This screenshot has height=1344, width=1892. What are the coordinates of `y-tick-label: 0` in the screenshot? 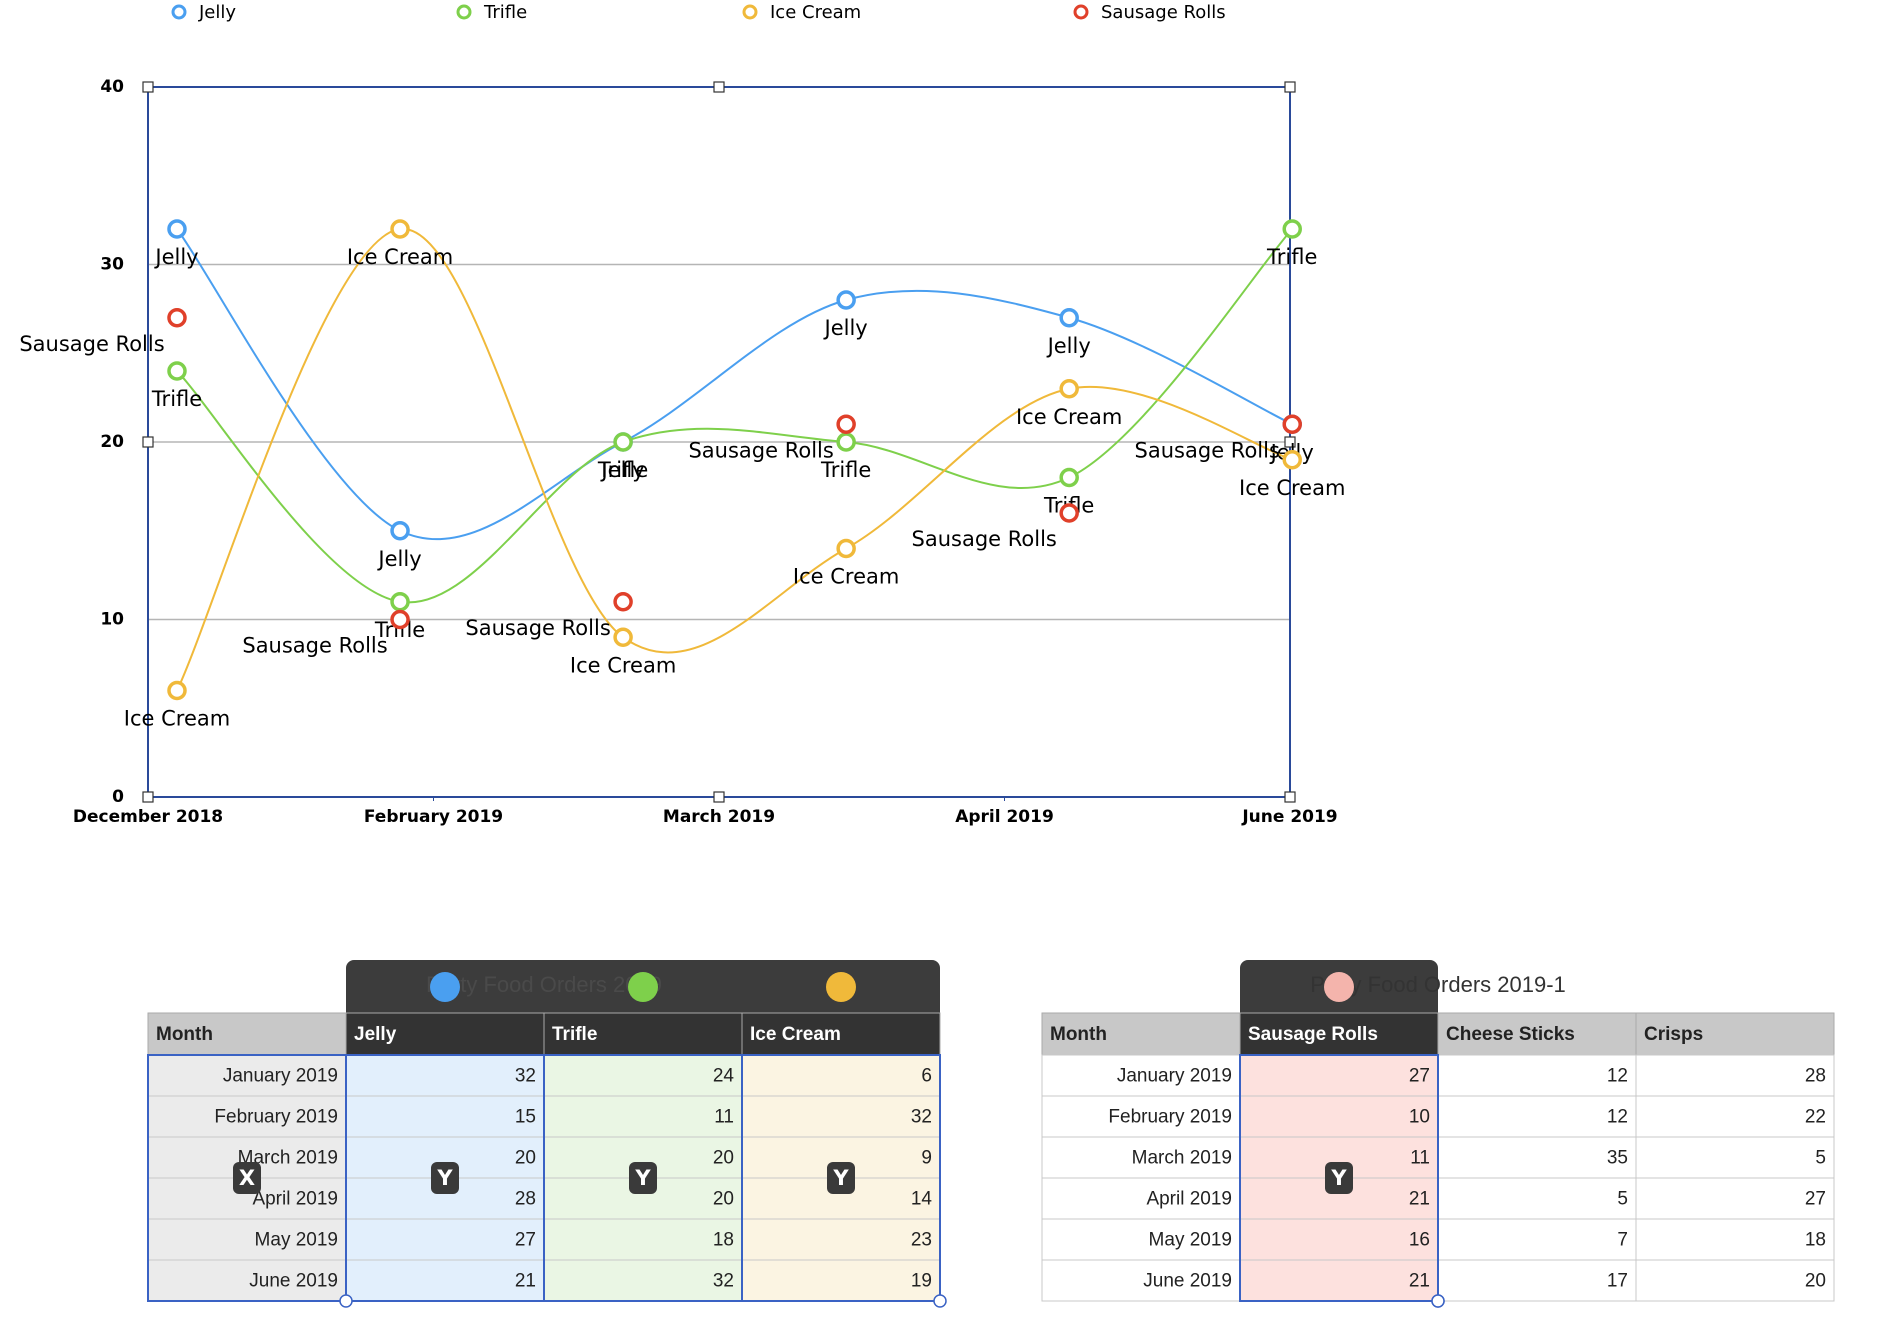 It's located at (118, 797).